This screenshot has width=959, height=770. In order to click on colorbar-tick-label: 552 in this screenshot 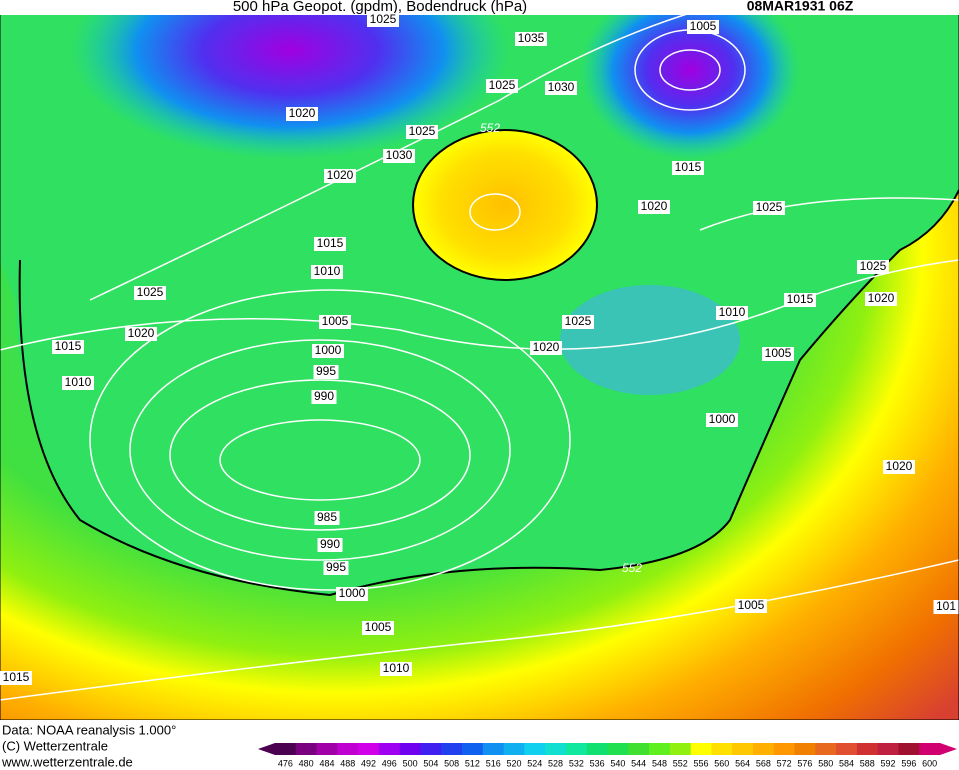, I will do `click(680, 763)`.